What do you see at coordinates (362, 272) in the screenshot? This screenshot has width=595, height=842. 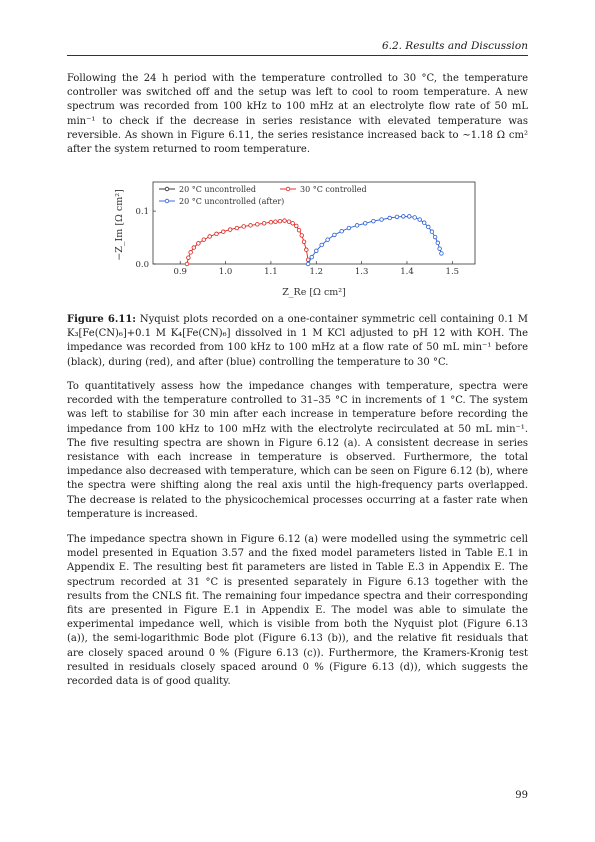 I see `x-tick-label: 1.3` at bounding box center [362, 272].